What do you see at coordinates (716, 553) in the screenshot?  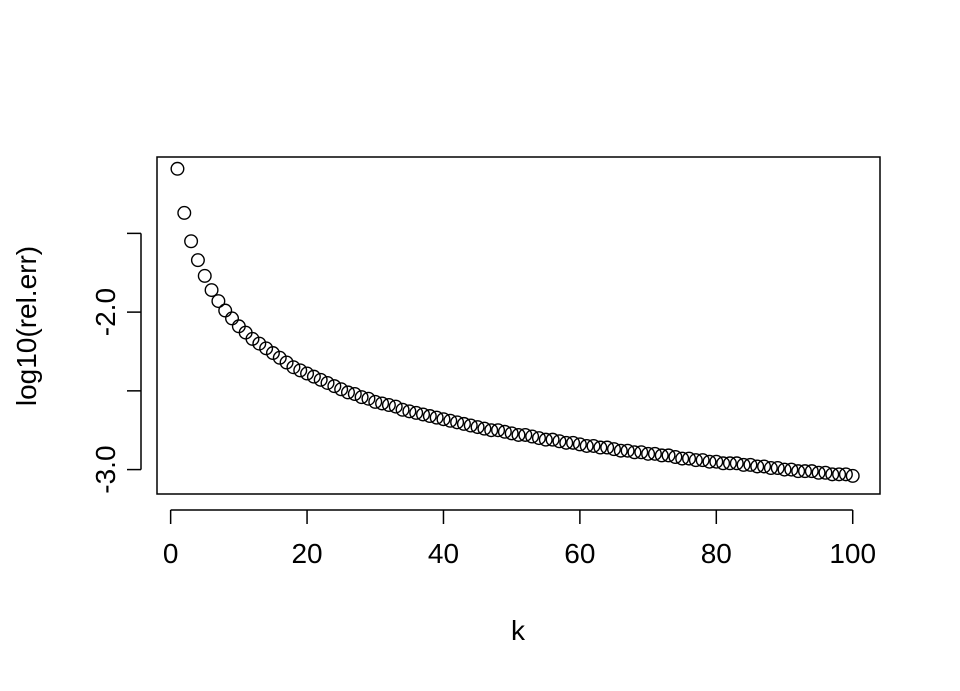 I see `x-tick-label: 80` at bounding box center [716, 553].